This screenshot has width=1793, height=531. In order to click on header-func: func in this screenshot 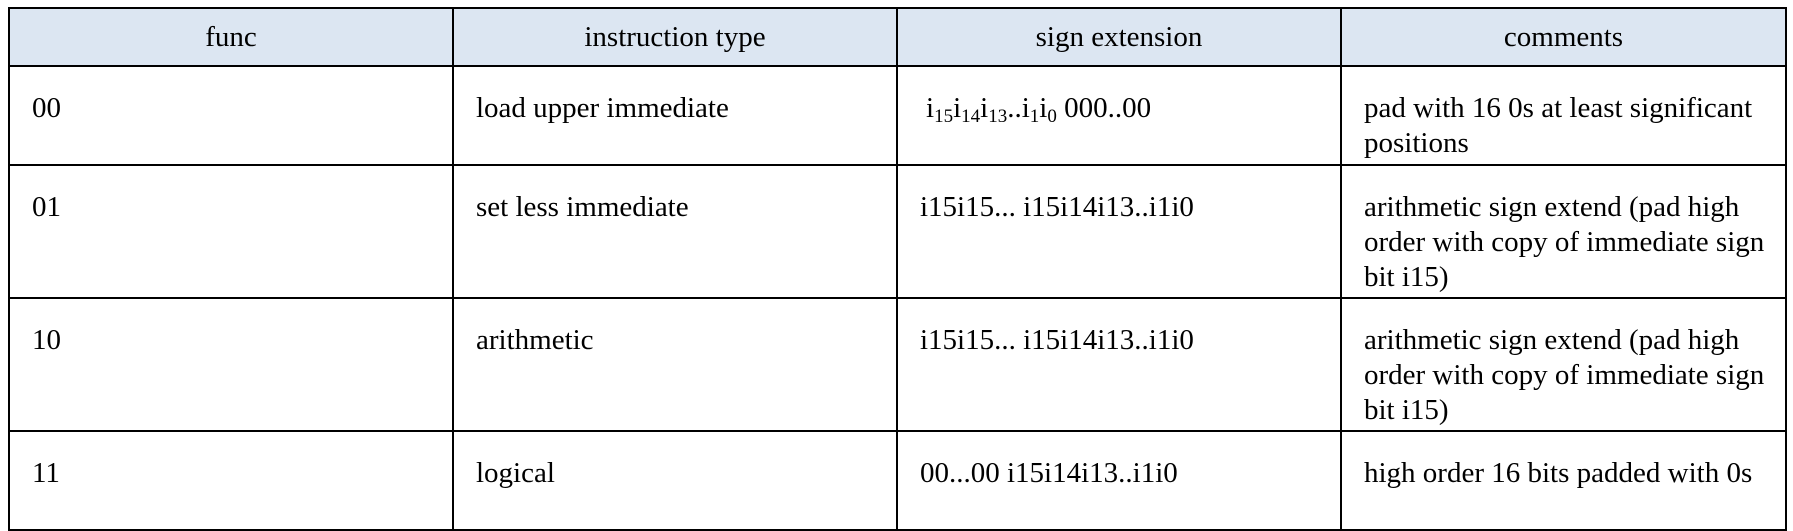, I will do `click(231, 37)`.